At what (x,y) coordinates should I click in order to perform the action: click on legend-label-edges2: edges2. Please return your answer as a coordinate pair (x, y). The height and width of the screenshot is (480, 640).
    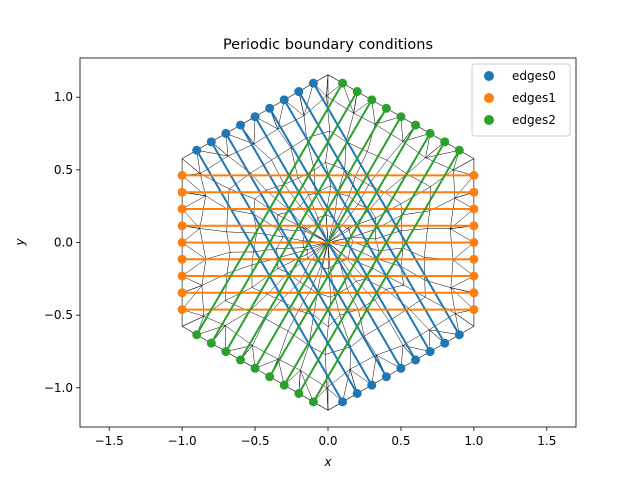
    Looking at the image, I should click on (534, 120).